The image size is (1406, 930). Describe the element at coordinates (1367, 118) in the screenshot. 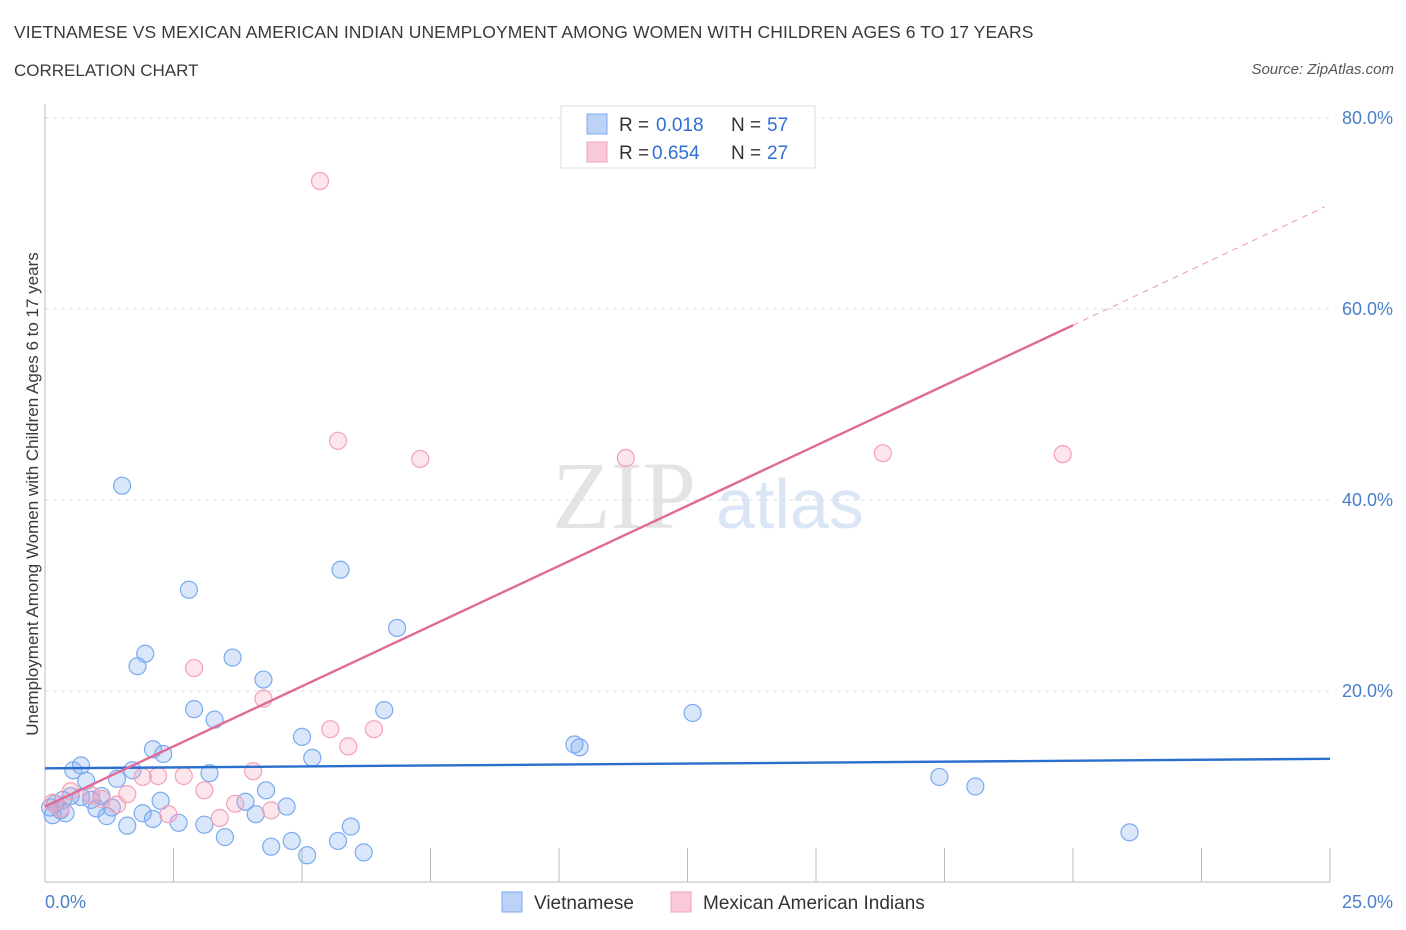

I see `y-tick-label: 80.0%` at that location.